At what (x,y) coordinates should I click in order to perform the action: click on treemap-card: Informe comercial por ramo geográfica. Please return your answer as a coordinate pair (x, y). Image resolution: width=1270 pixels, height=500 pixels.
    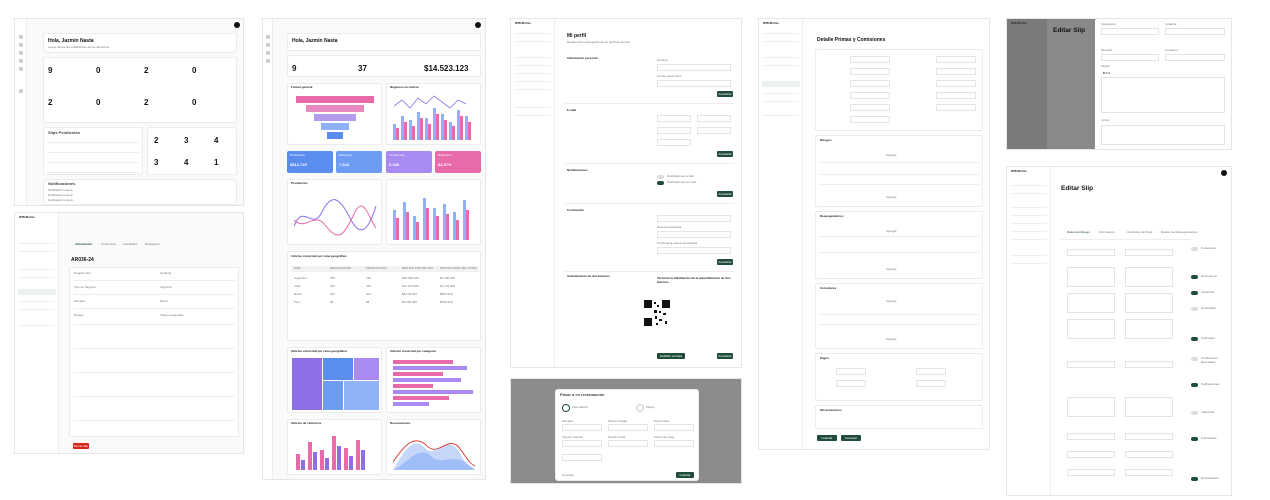
    Looking at the image, I should click on (334, 380).